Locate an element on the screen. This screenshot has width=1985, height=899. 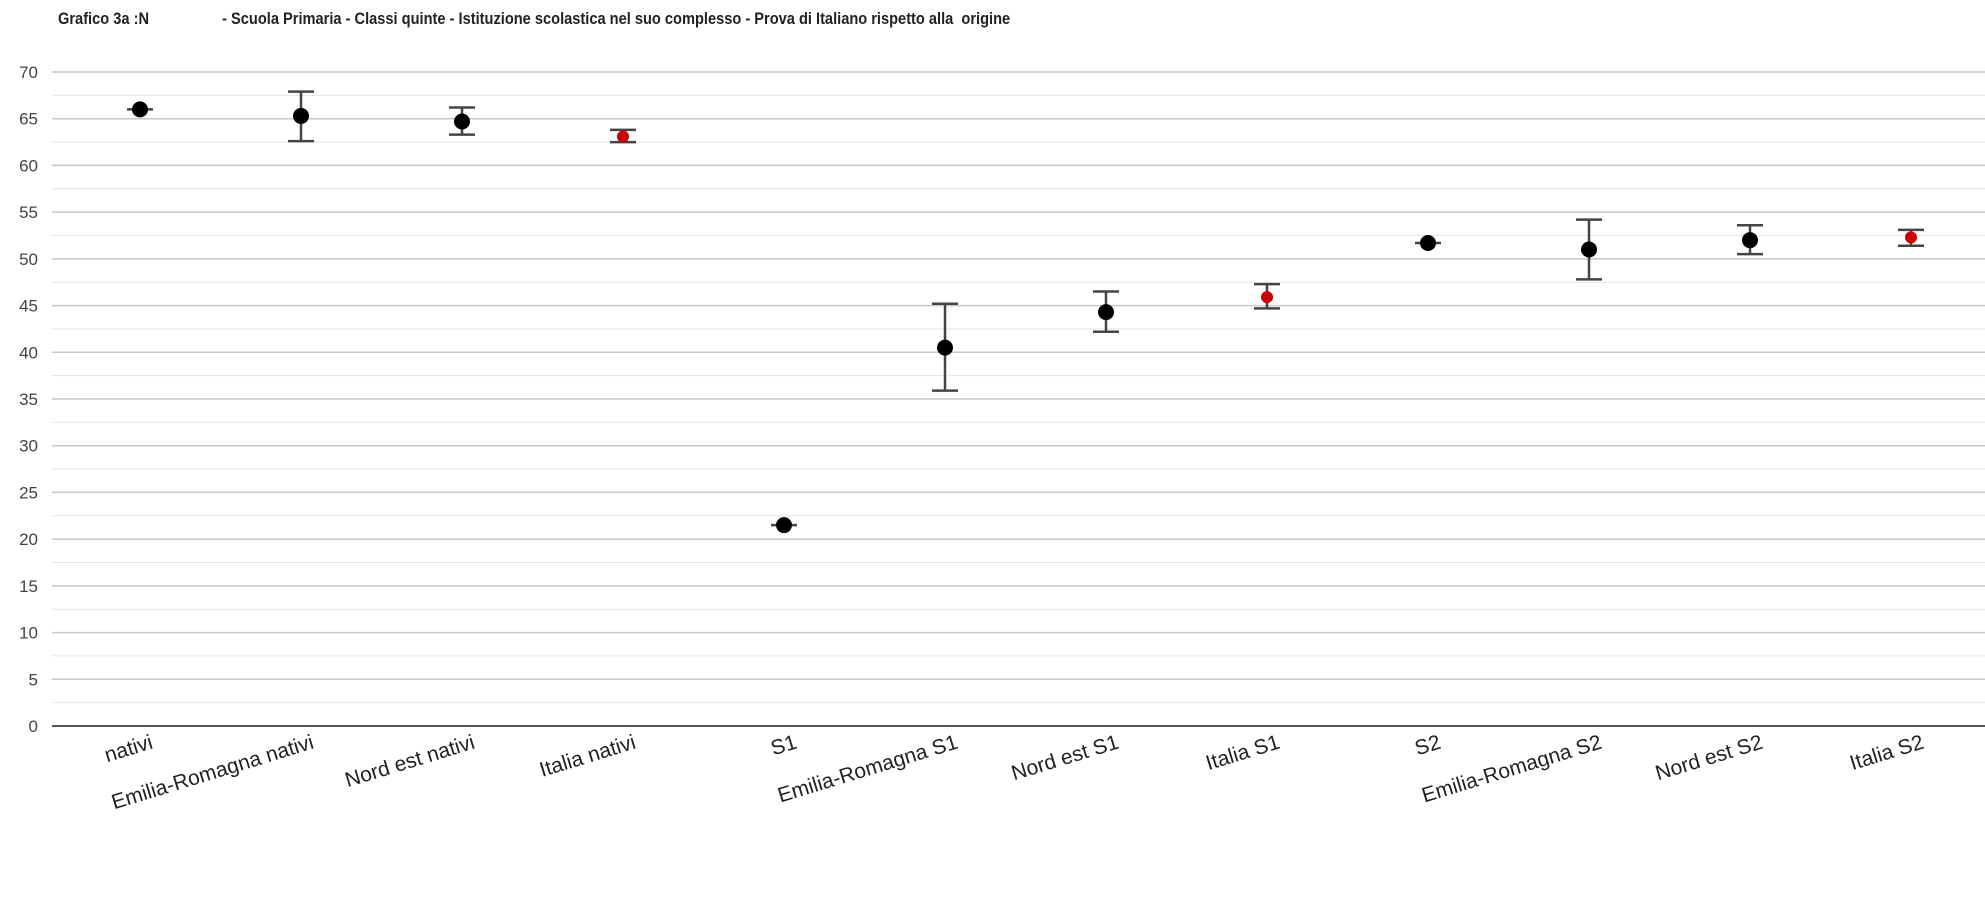
y-tick-label: 50 is located at coordinates (28, 259).